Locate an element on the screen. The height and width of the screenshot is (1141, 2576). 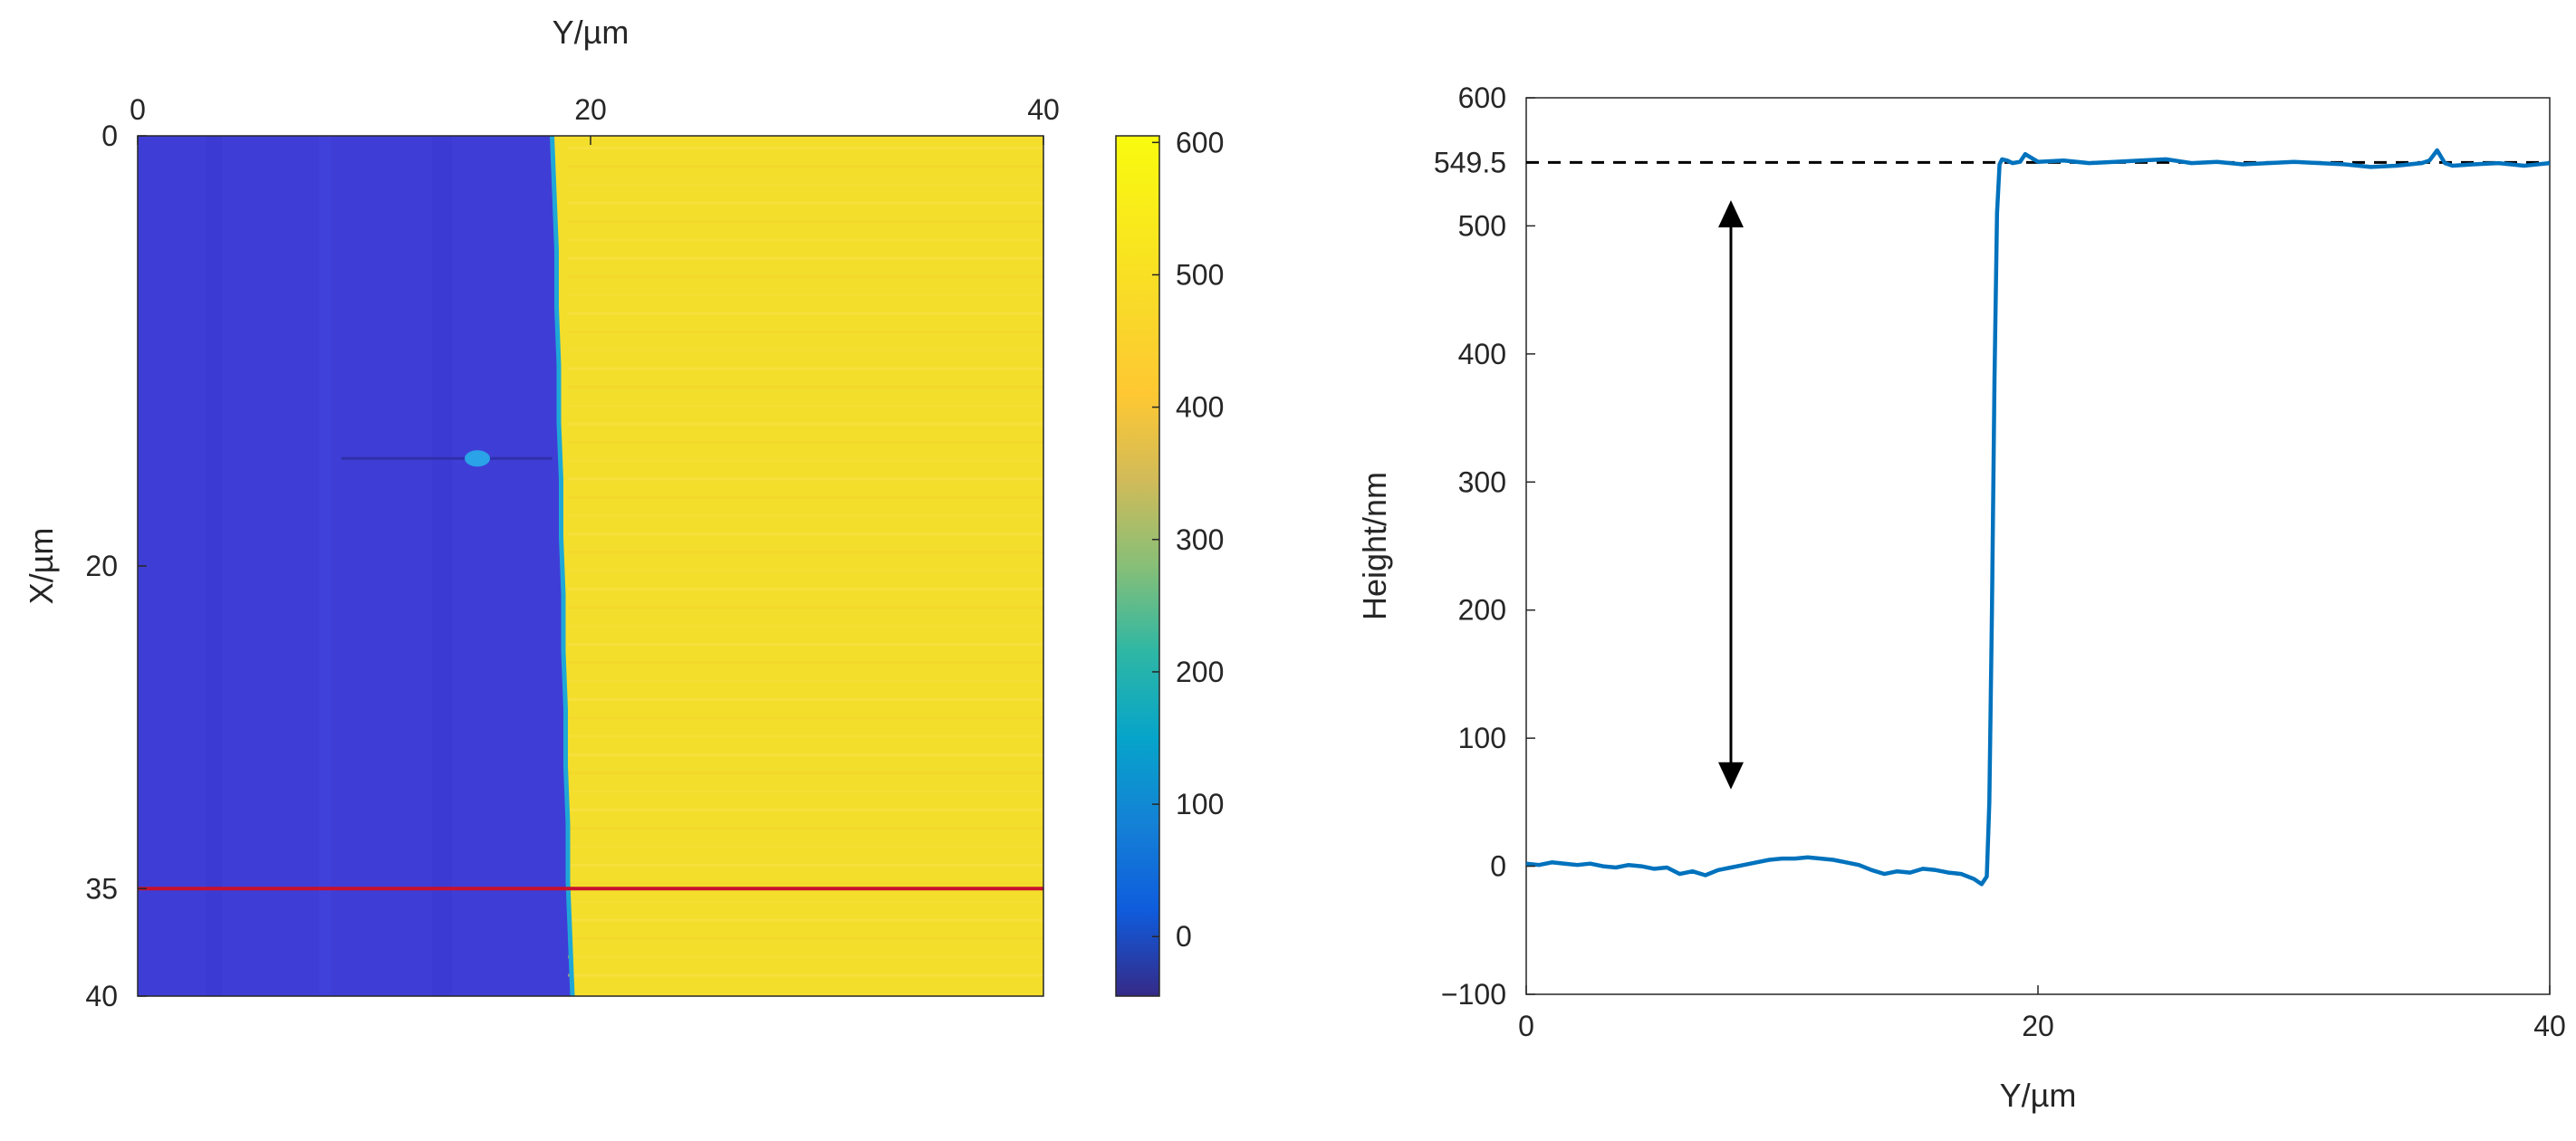
heatmap-high-region is located at coordinates (797, 566).